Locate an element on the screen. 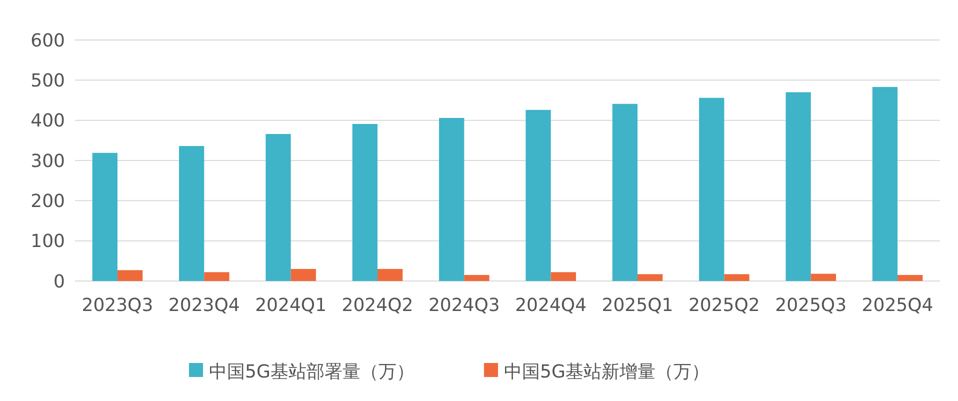 Image resolution: width=958 pixels, height=401 pixels. legend-label: 中国5G基站部署量（万） is located at coordinates (311, 371).